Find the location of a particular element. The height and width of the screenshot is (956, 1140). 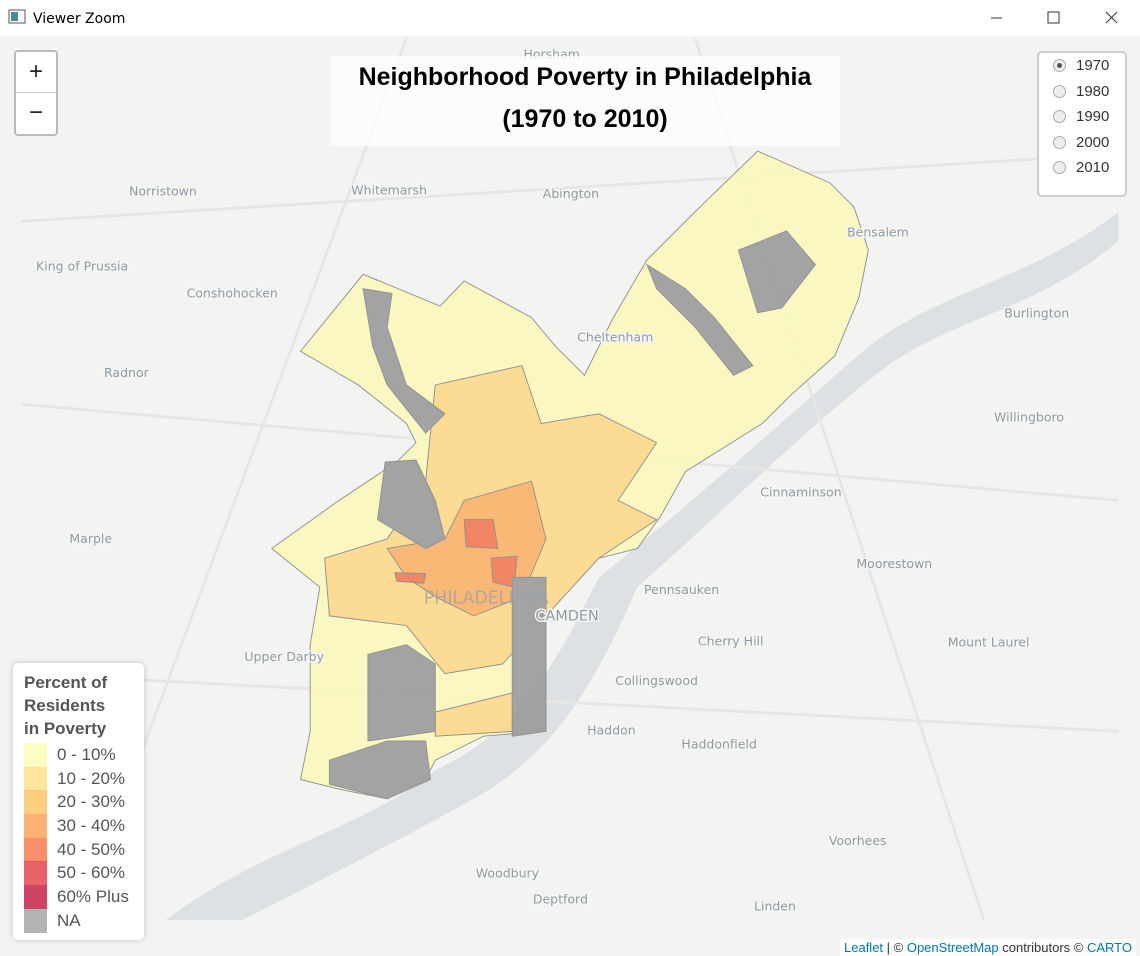

legend-label: 60% Plus is located at coordinates (93, 896).